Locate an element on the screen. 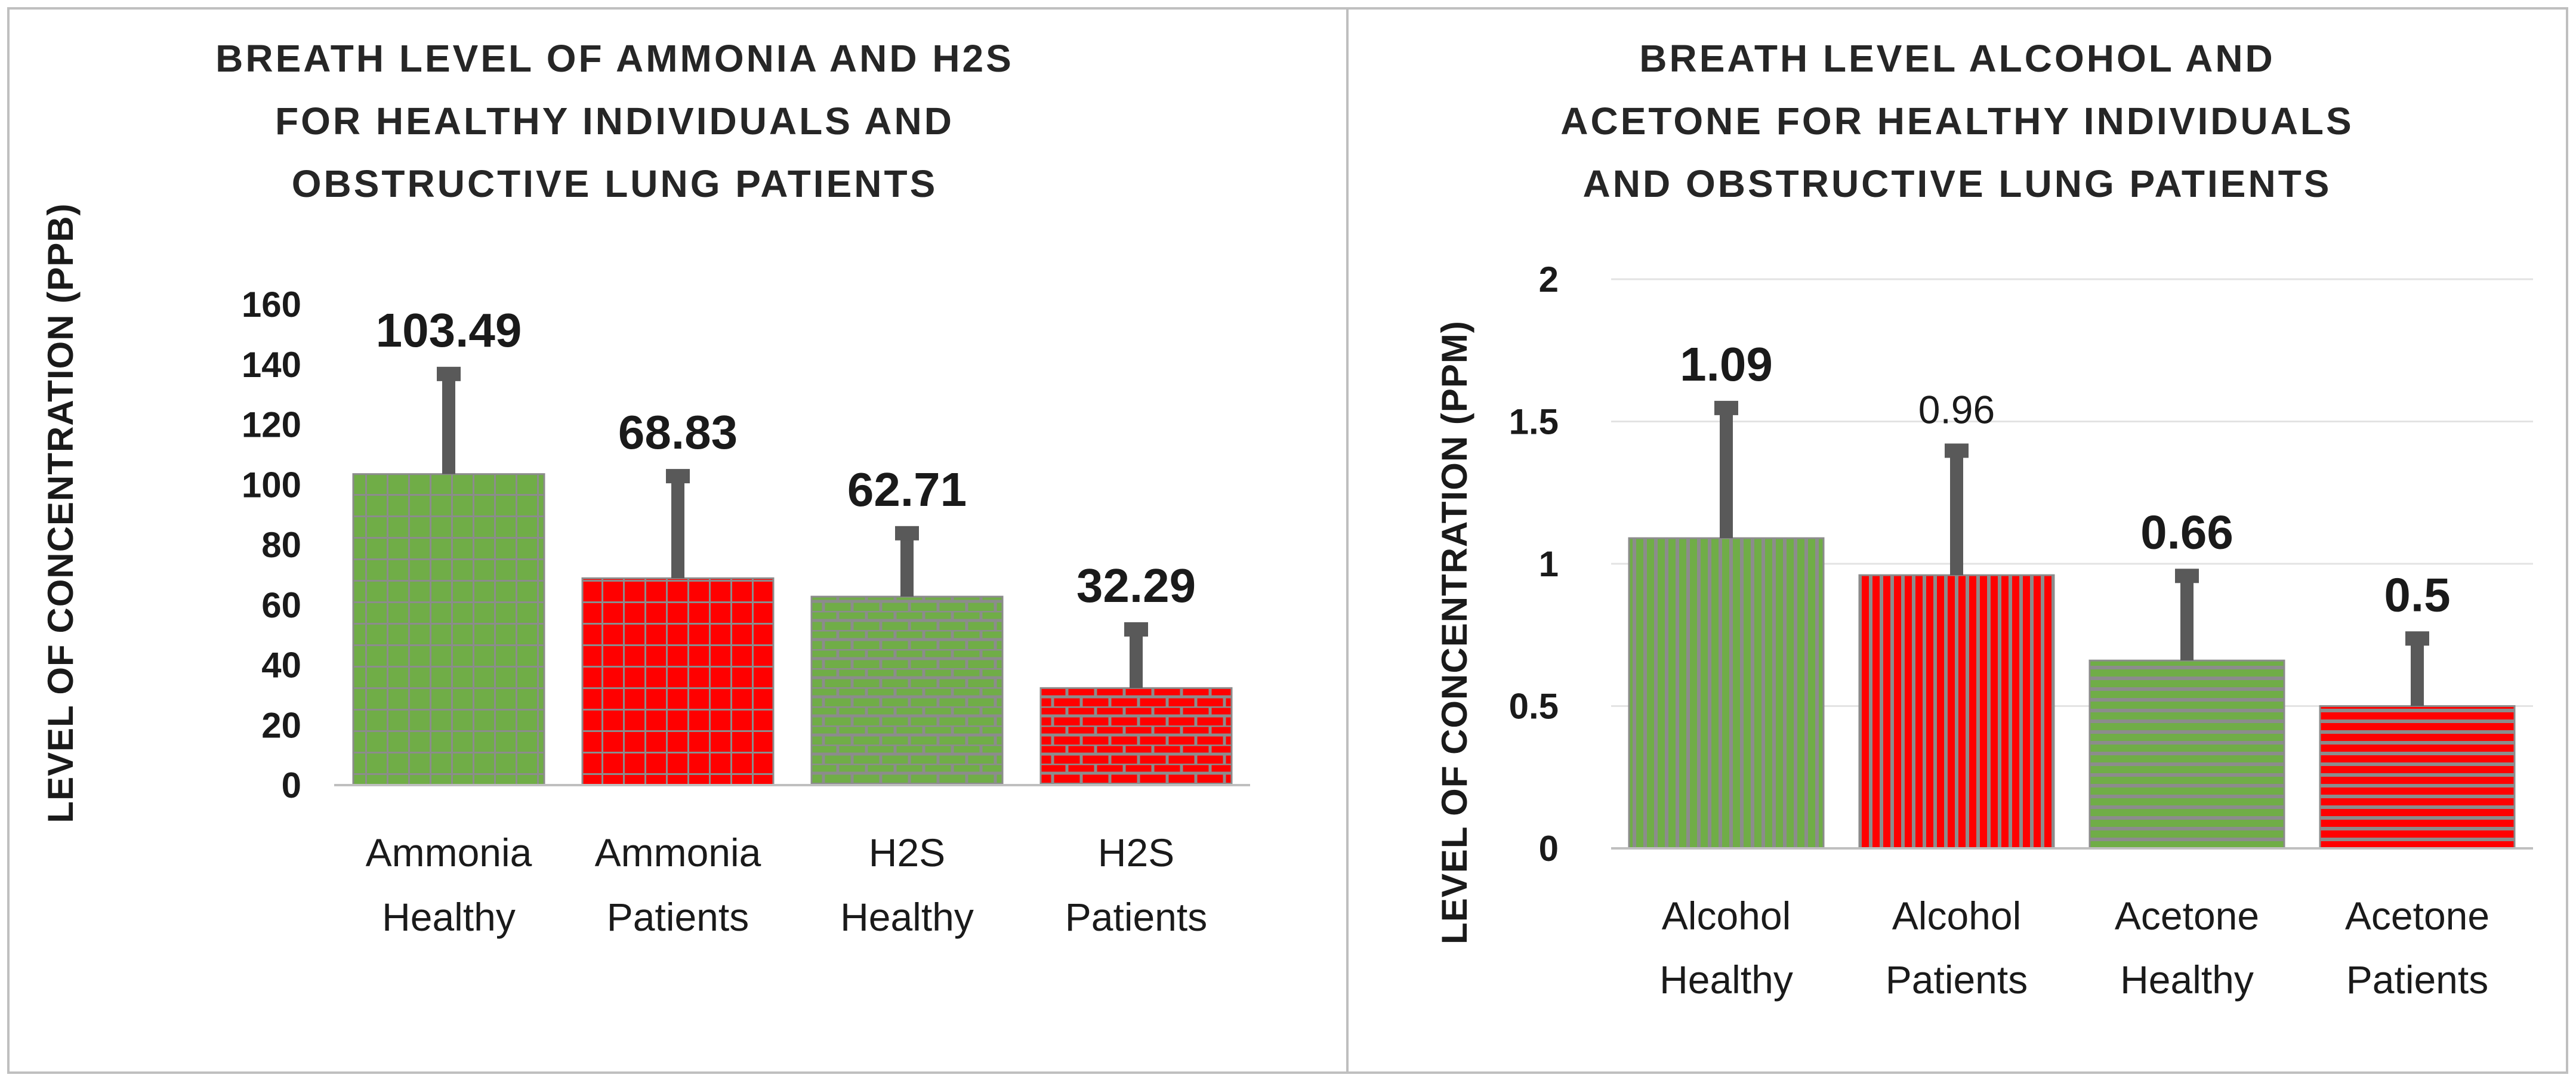 Image resolution: width=2576 pixels, height=1084 pixels. y-tick-label: 100 is located at coordinates (271, 485).